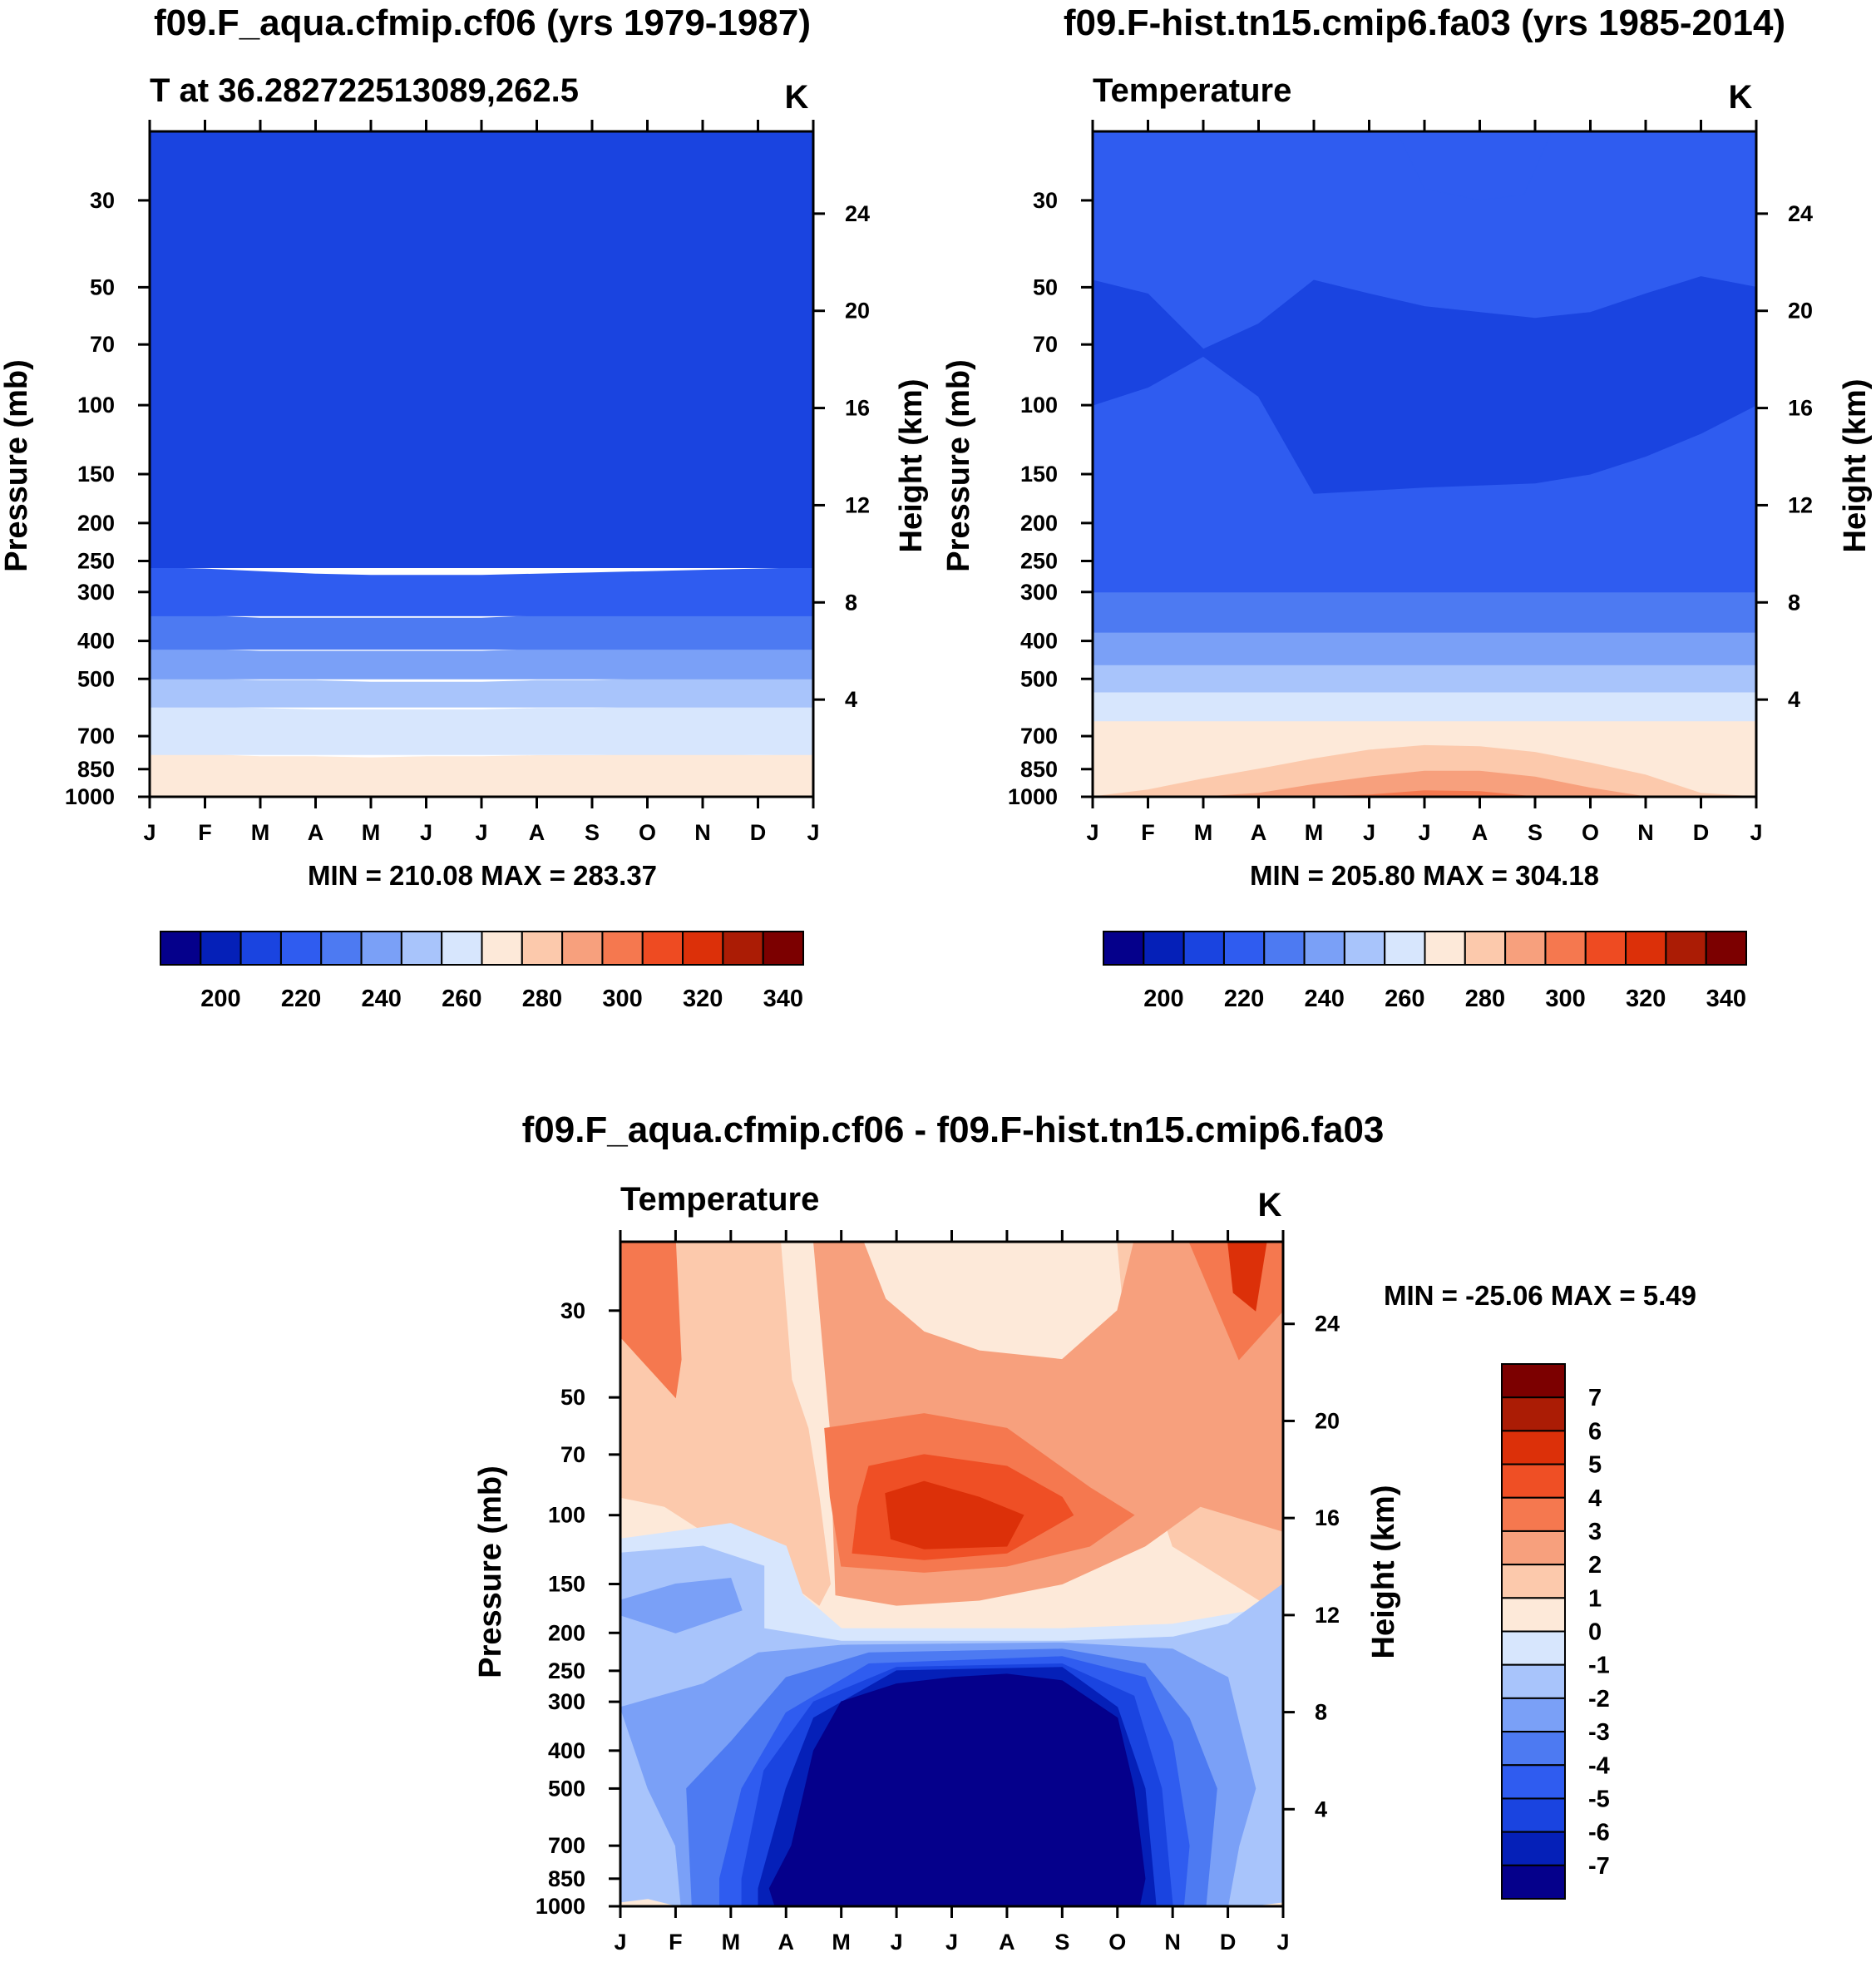 This screenshot has width=1876, height=1967. I want to click on y-right-tick-label: 8, so click(851, 602).